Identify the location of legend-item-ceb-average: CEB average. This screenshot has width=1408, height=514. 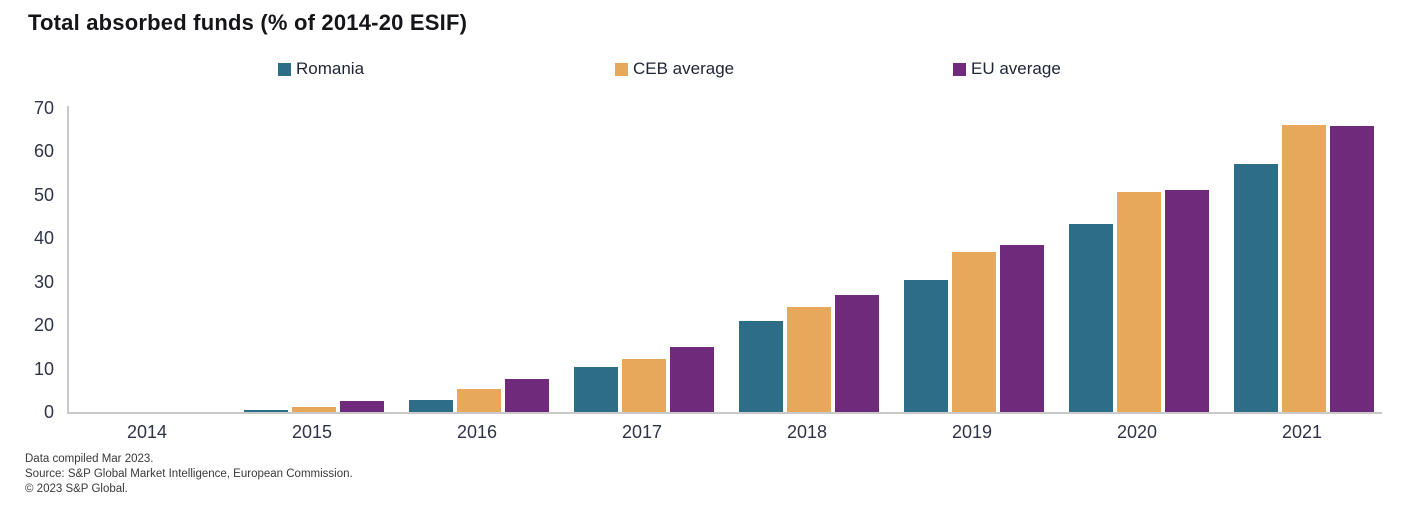
(674, 69).